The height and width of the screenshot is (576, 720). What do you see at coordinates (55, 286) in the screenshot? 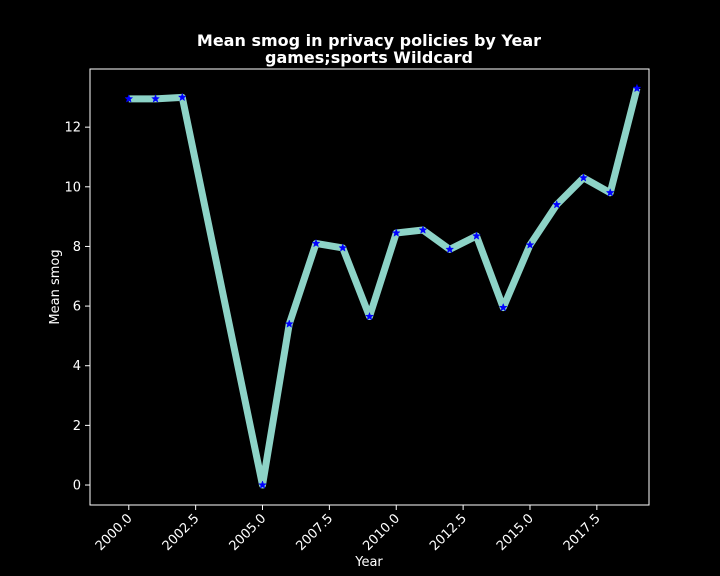
I see `y-axis-label: Mean smog` at bounding box center [55, 286].